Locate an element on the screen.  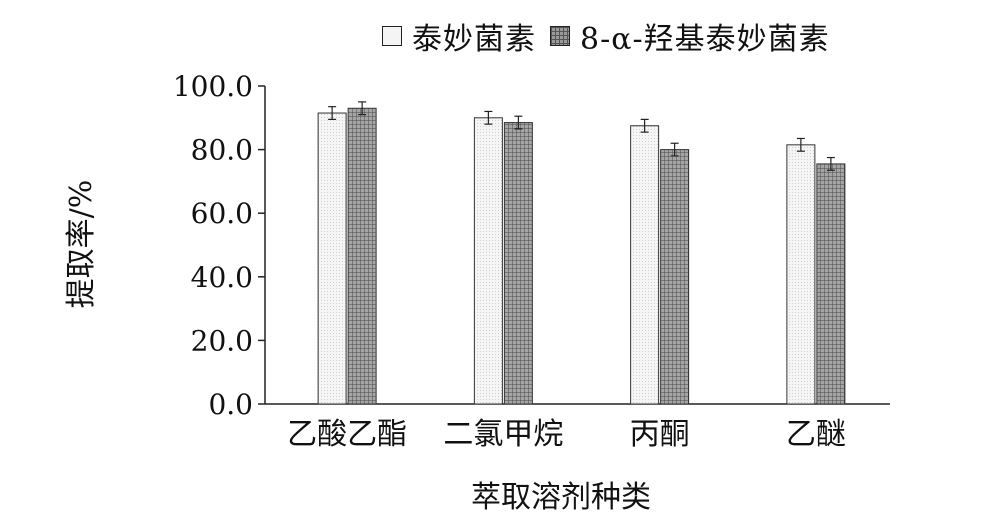
x-tick-label: 丙酮 is located at coordinates (660, 434).